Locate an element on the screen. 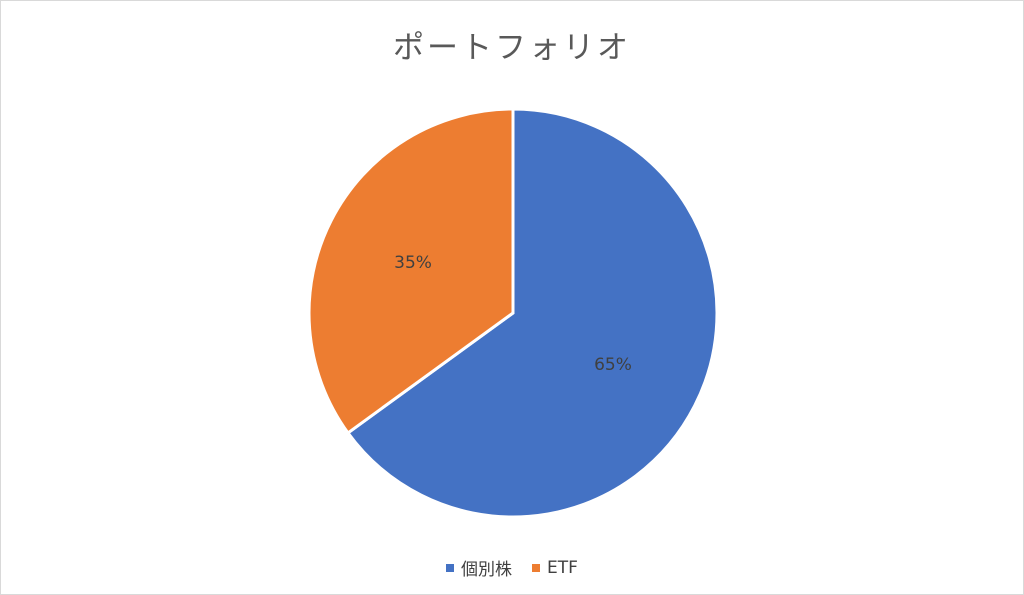 Image resolution: width=1024 pixels, height=595 pixels. legend-label-etf: ETF is located at coordinates (562, 567).